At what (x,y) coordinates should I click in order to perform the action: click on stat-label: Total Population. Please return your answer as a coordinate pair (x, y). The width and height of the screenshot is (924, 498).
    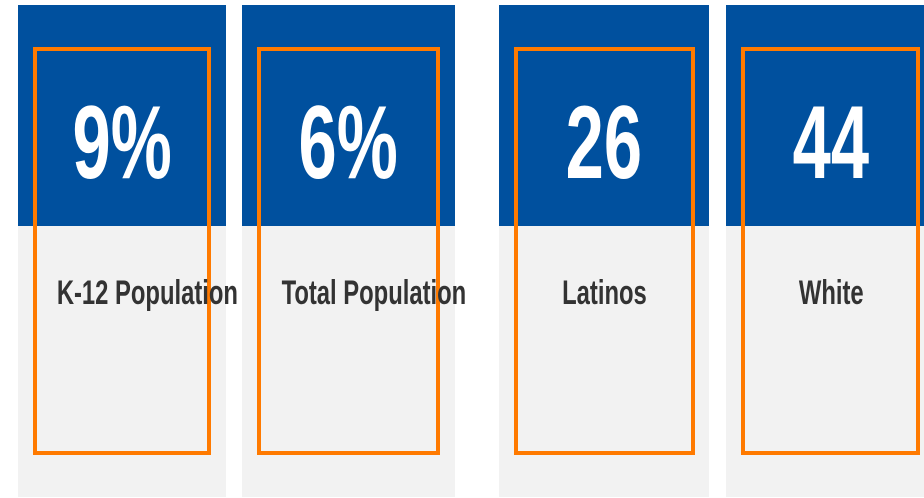
    Looking at the image, I should click on (354, 293).